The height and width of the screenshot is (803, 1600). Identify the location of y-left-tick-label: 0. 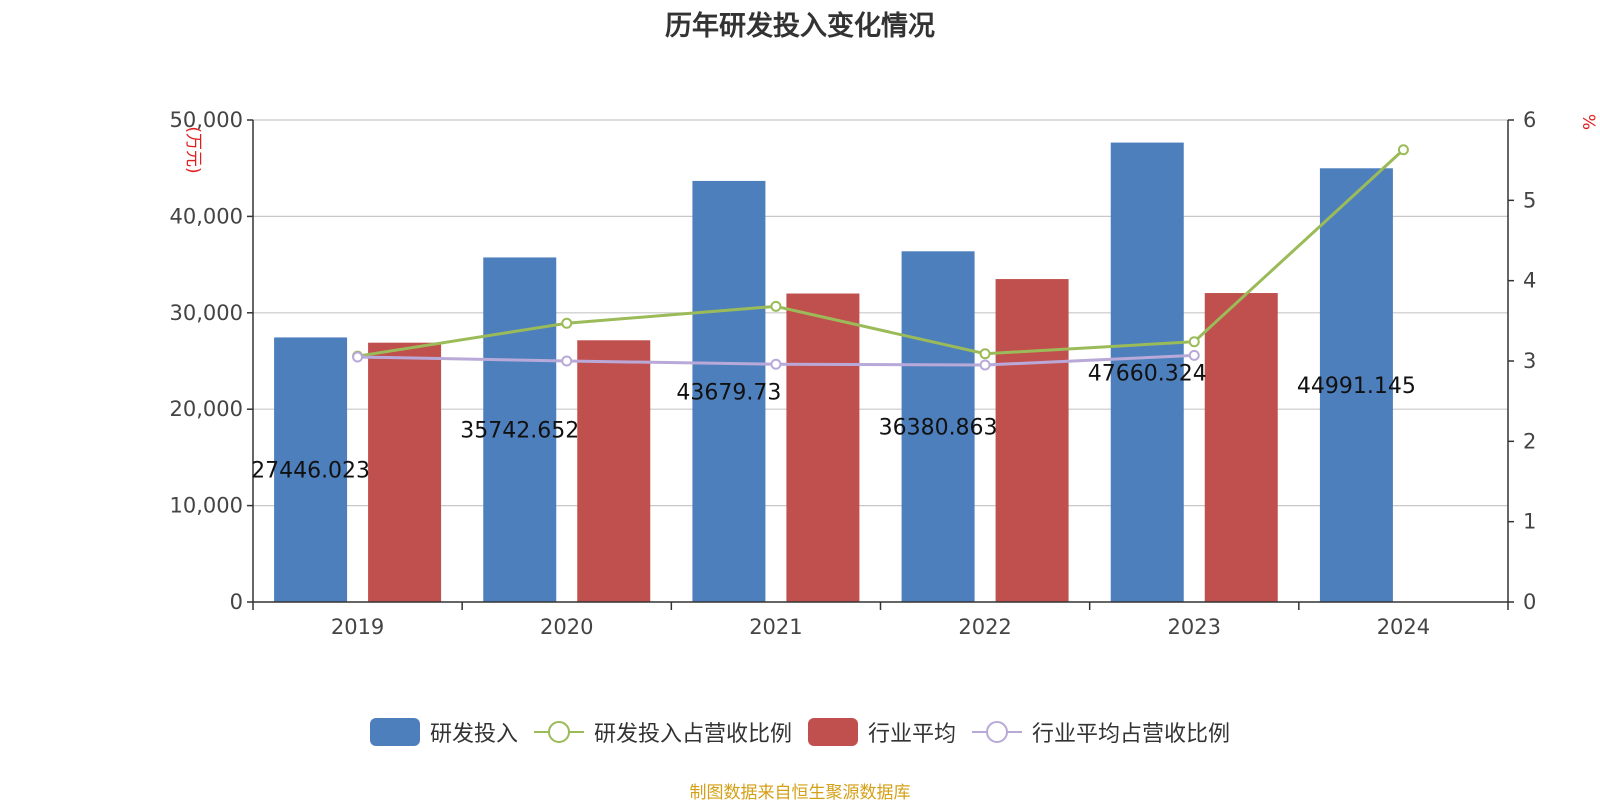
(236, 602).